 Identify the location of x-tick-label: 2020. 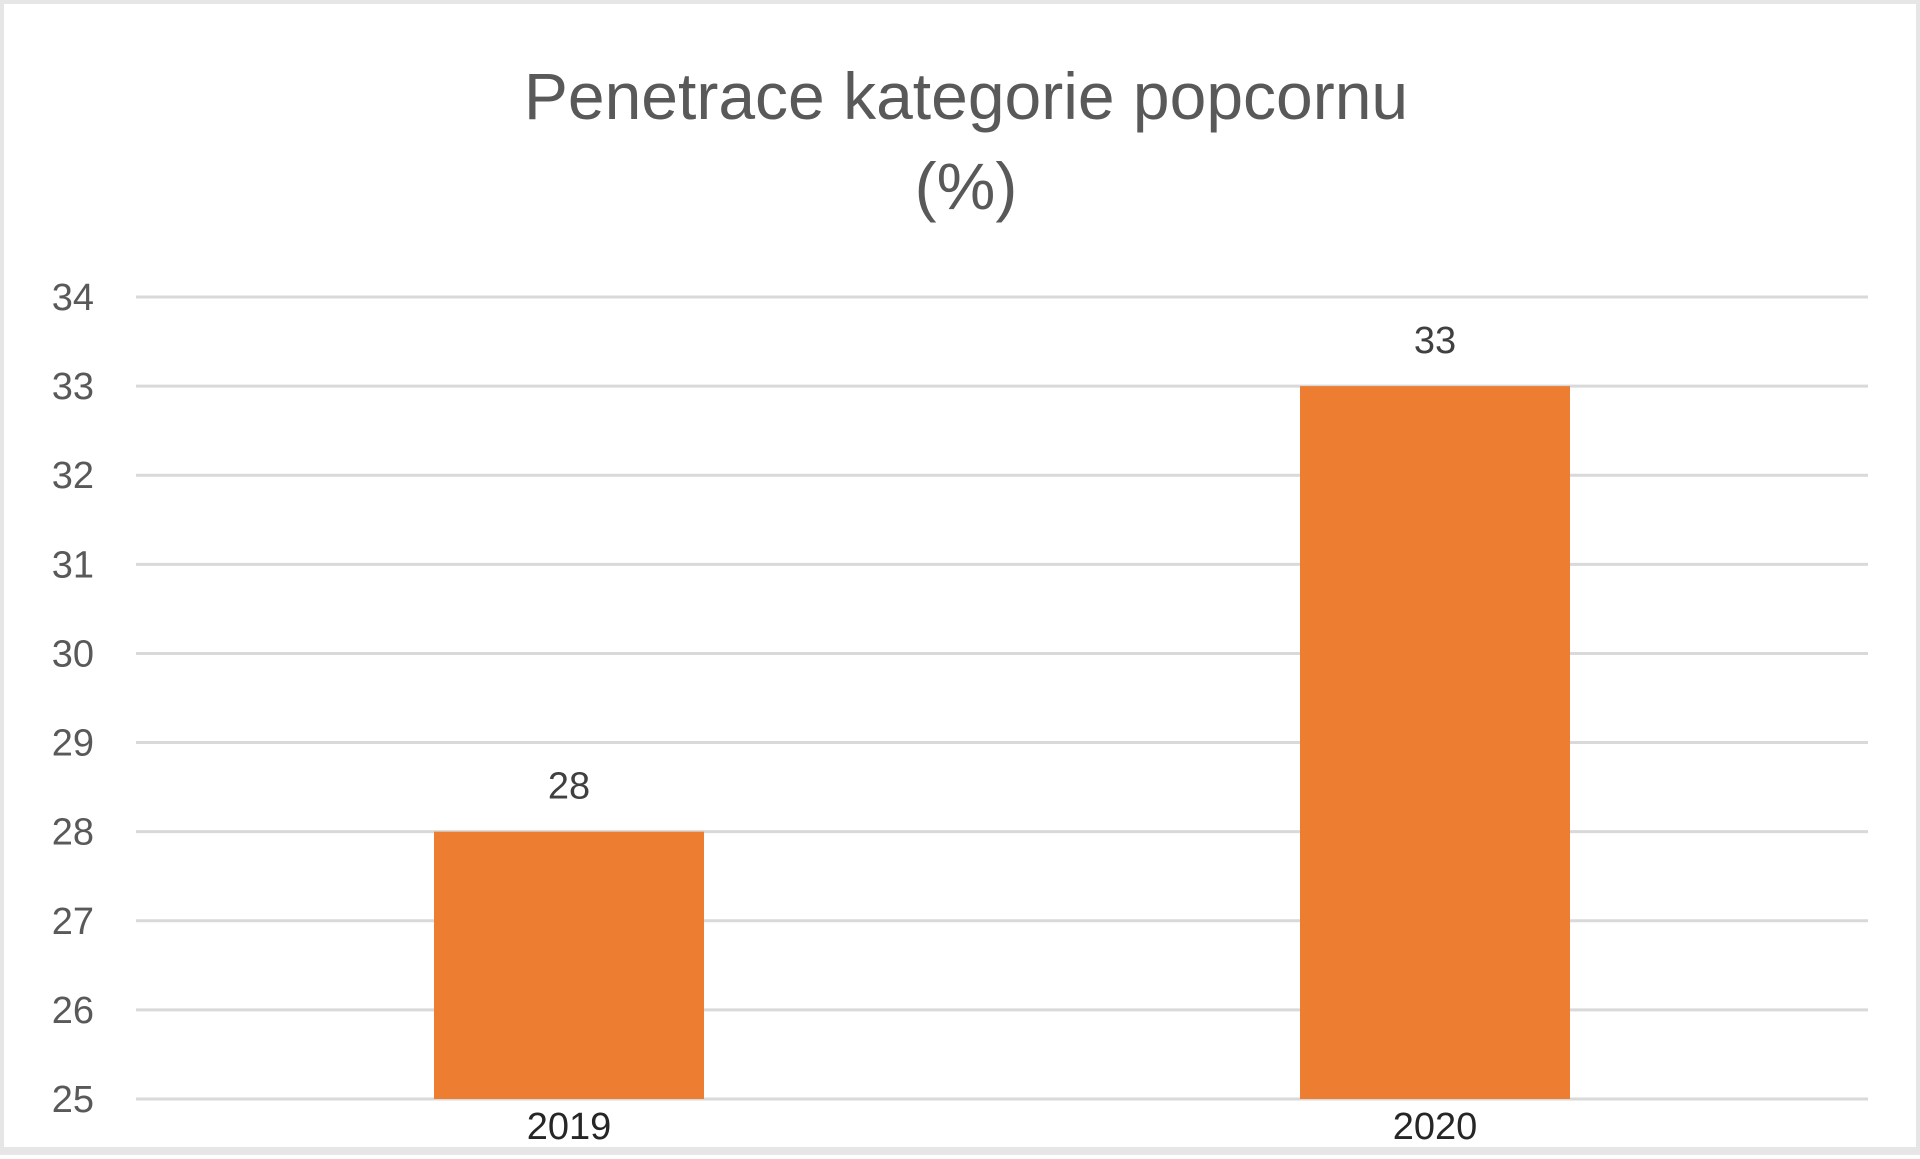
(1435, 1127).